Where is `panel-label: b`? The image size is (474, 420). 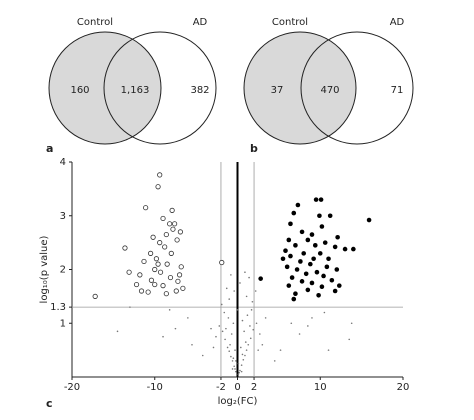
panel-label: b is located at coordinates (254, 148).